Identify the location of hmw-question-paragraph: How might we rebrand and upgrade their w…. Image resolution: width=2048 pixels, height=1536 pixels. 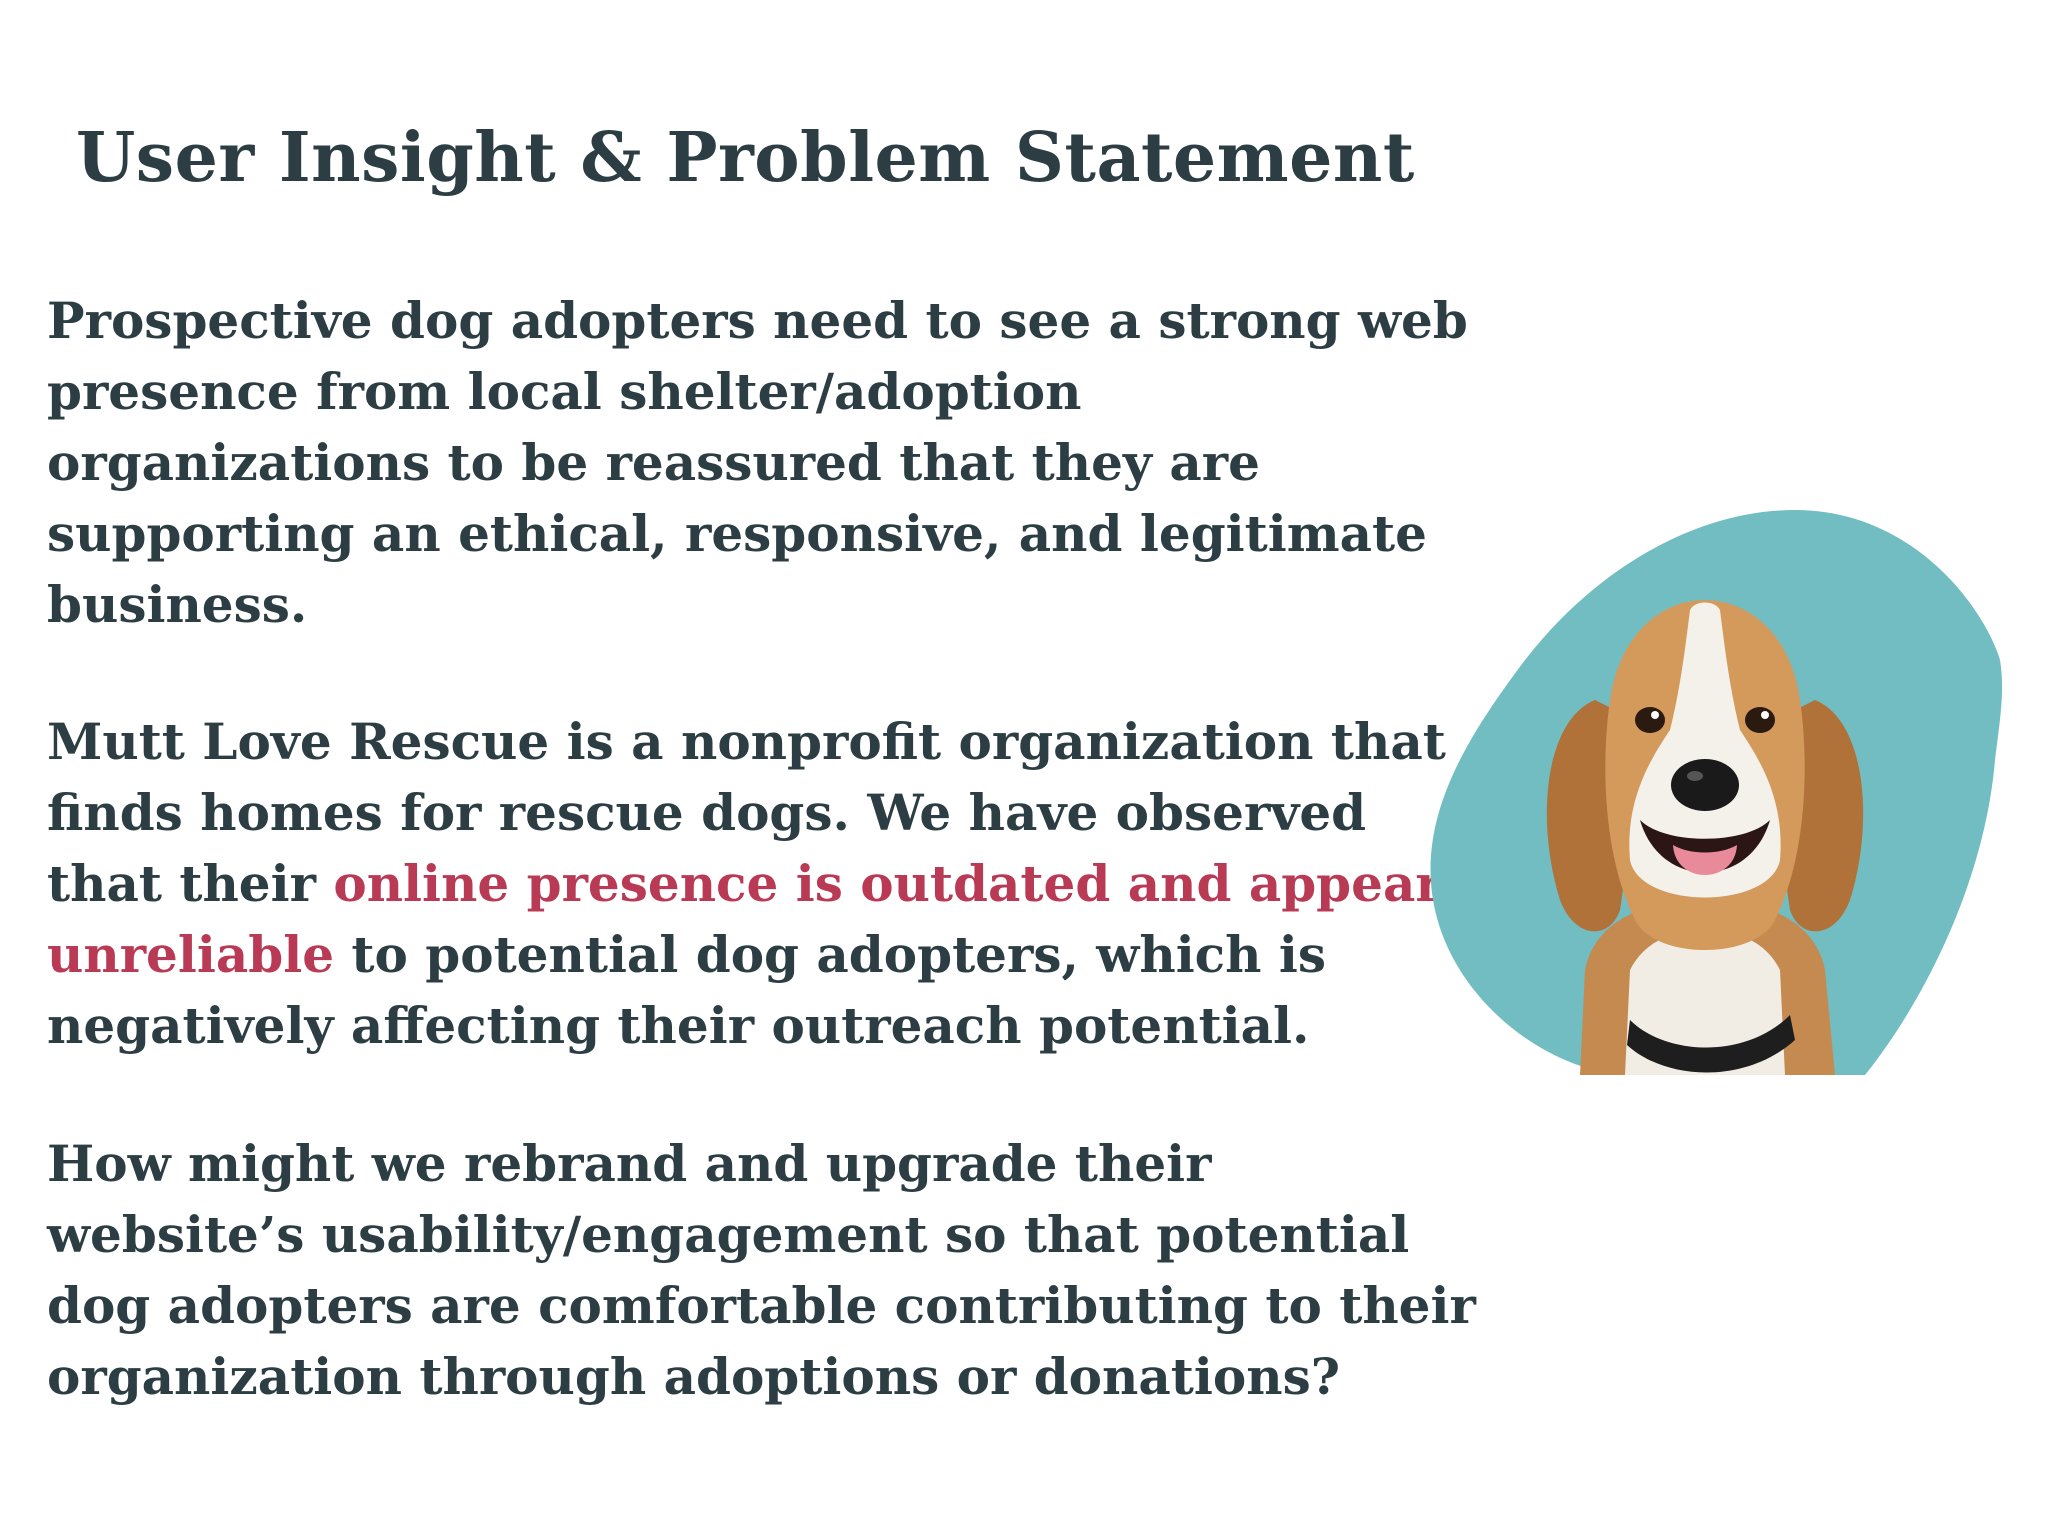
(761, 1270).